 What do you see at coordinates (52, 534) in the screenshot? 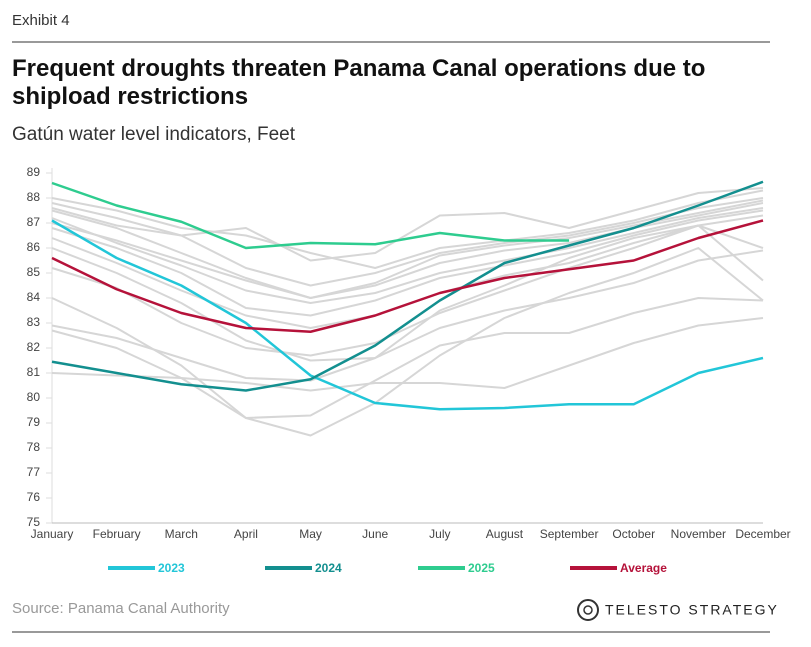
I see `x-tick-label: January` at bounding box center [52, 534].